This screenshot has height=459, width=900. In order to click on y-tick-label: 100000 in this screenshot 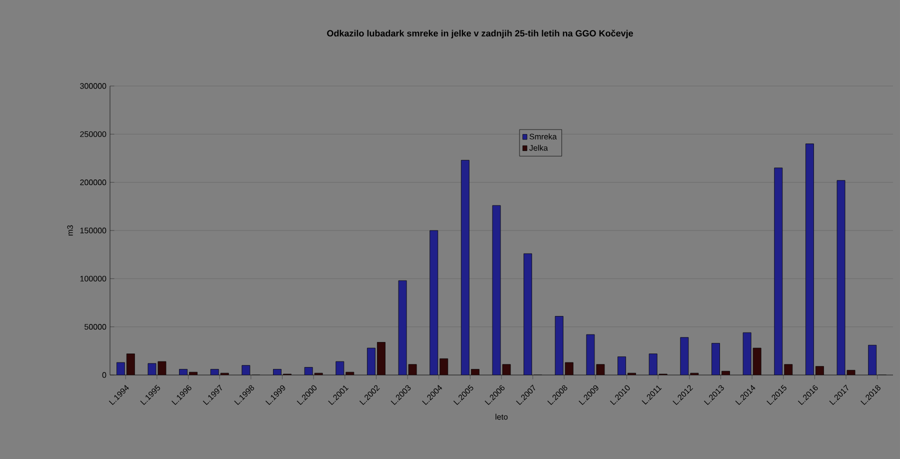, I will do `click(93, 279)`.